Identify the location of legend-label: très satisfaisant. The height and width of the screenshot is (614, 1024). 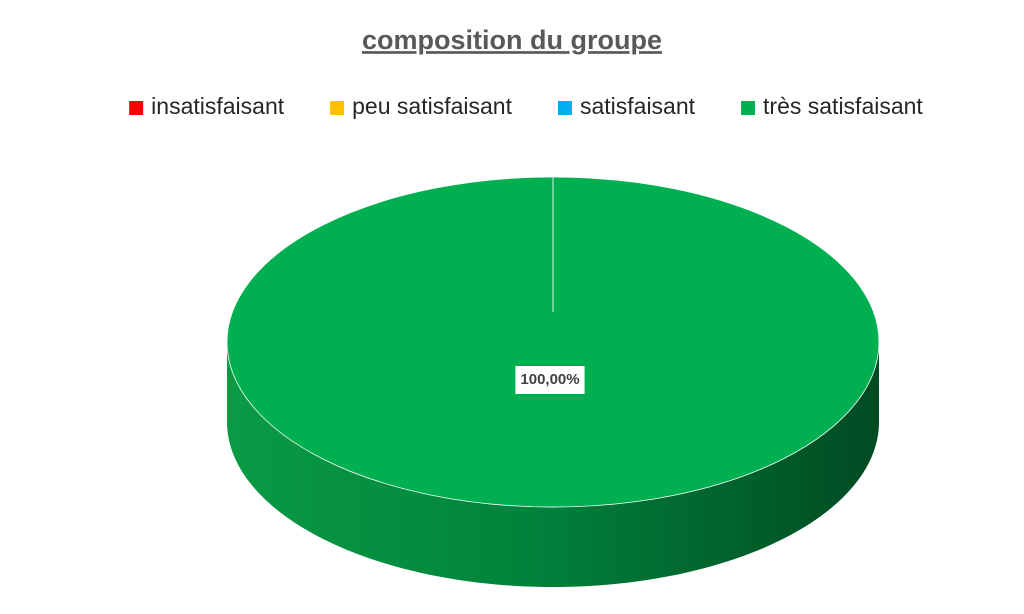
(843, 106).